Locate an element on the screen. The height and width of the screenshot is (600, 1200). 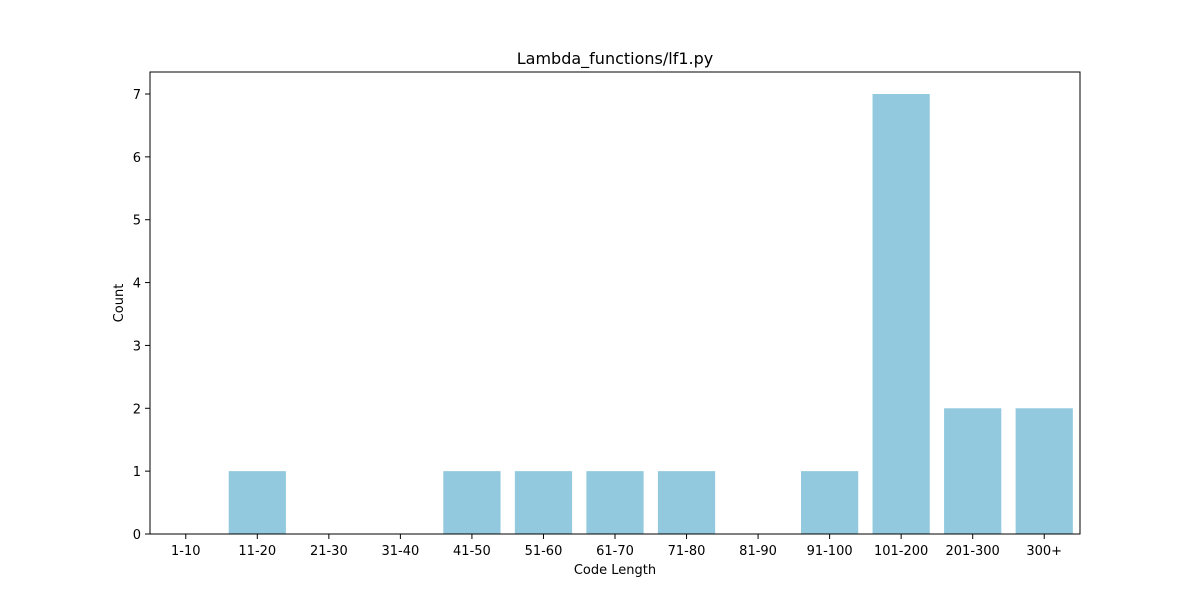
x-tick-label: 91-100 is located at coordinates (830, 551).